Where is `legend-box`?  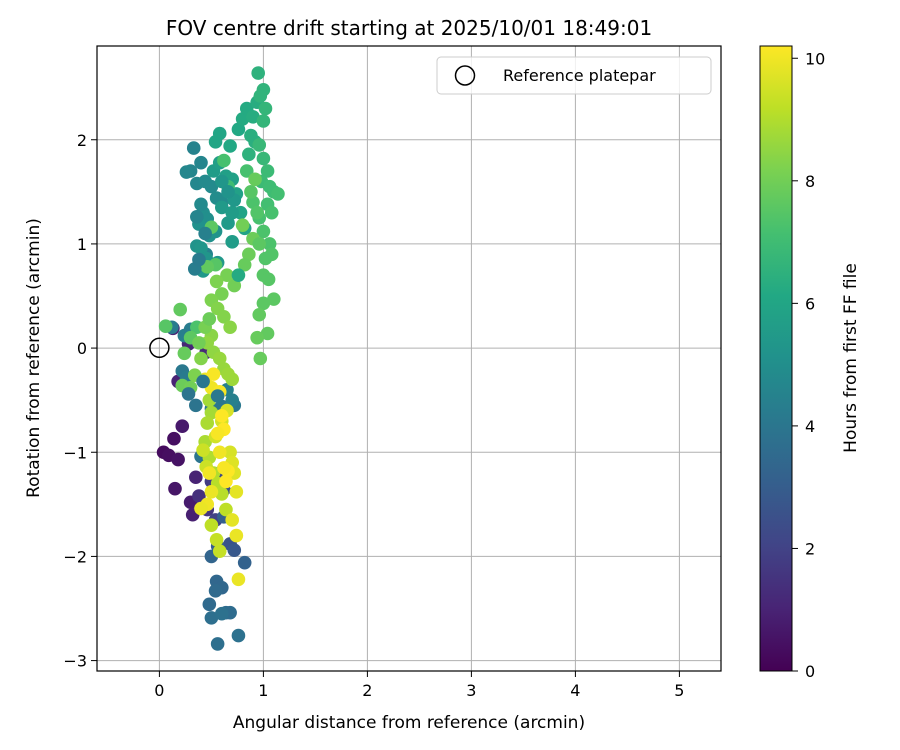 legend-box is located at coordinates (574, 75).